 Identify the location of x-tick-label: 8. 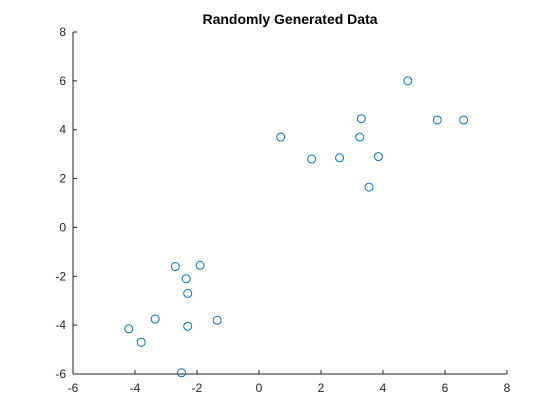
(507, 388).